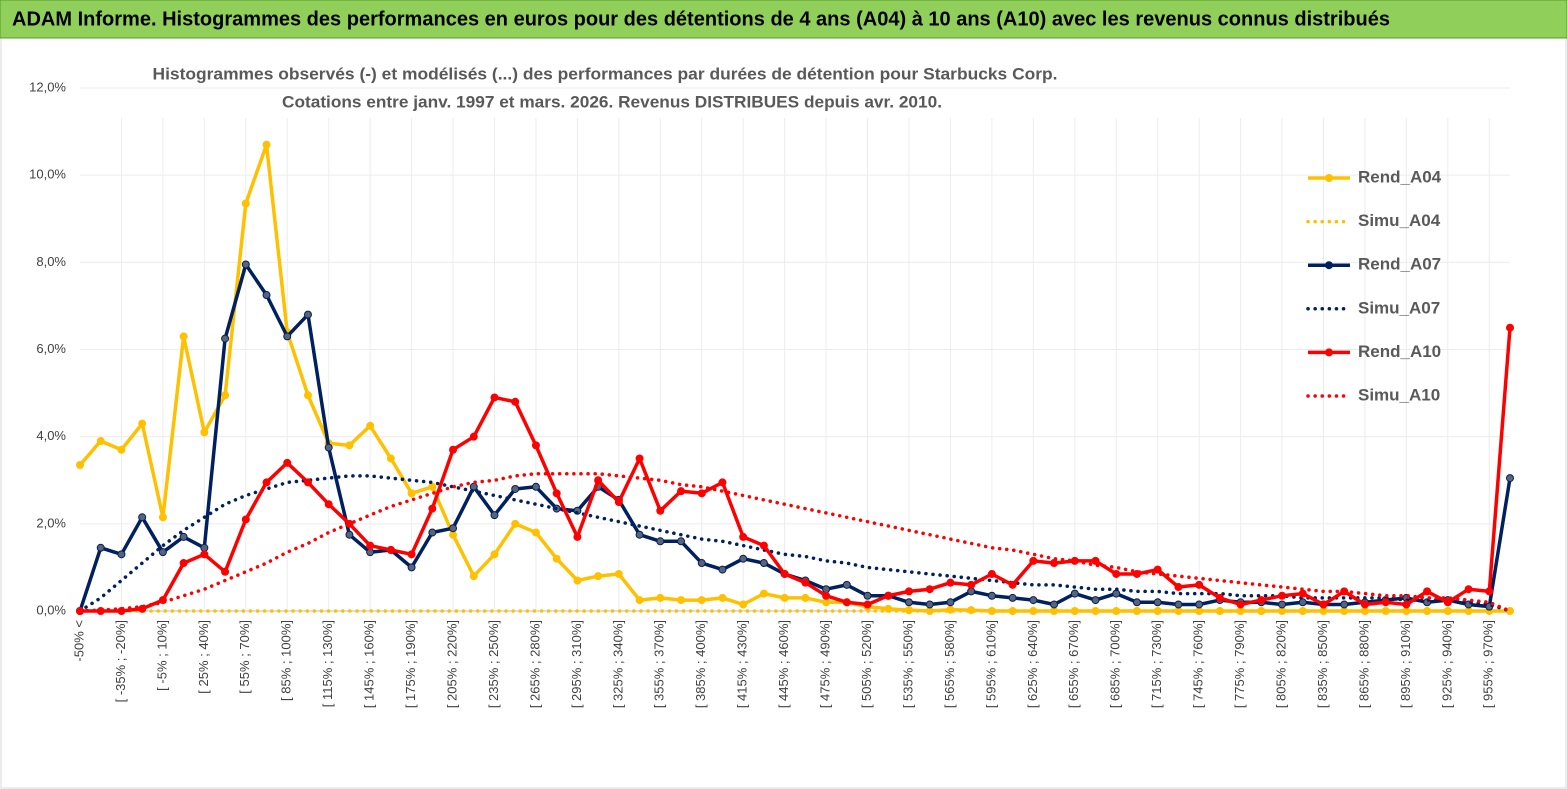  I want to click on x-tick-label: [ -5% ; 10%], so click(161, 655).